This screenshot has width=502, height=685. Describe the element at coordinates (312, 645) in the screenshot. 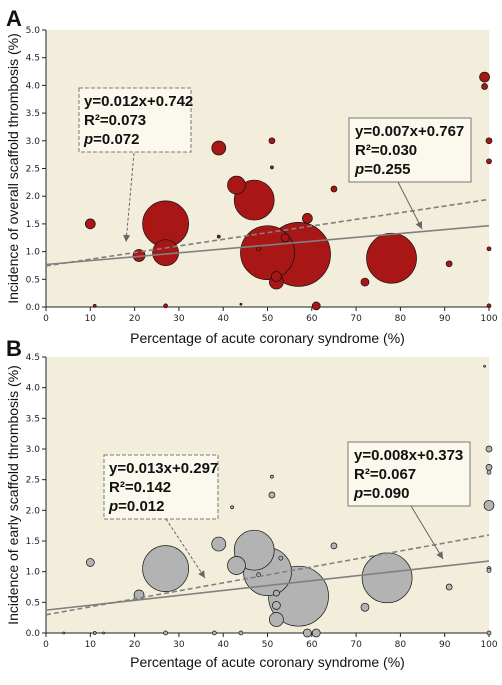

I see `x-tick-label: 60` at that location.